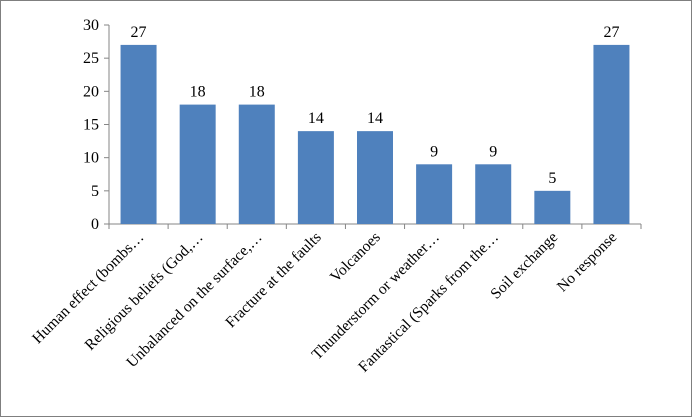 This screenshot has width=692, height=418. What do you see at coordinates (91, 25) in the screenshot?
I see `y-tick-label: 30` at bounding box center [91, 25].